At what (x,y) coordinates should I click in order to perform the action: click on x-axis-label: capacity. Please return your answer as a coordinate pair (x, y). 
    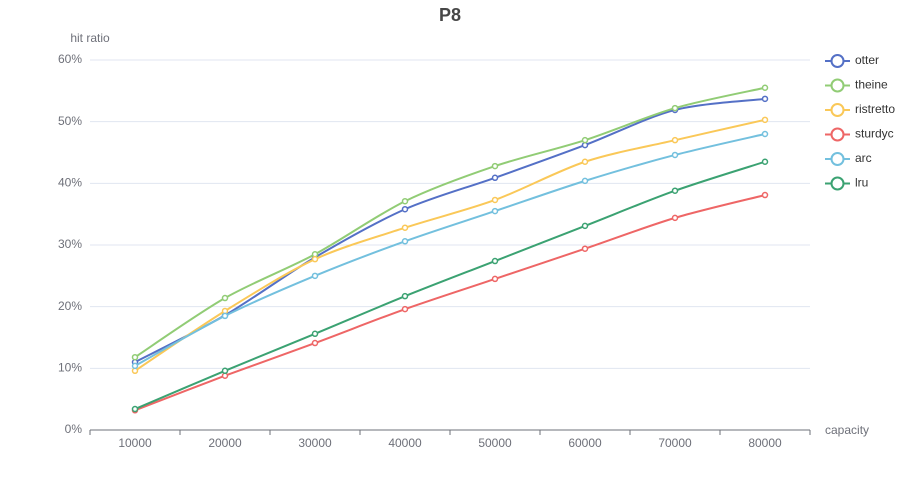
    Looking at the image, I should click on (847, 430).